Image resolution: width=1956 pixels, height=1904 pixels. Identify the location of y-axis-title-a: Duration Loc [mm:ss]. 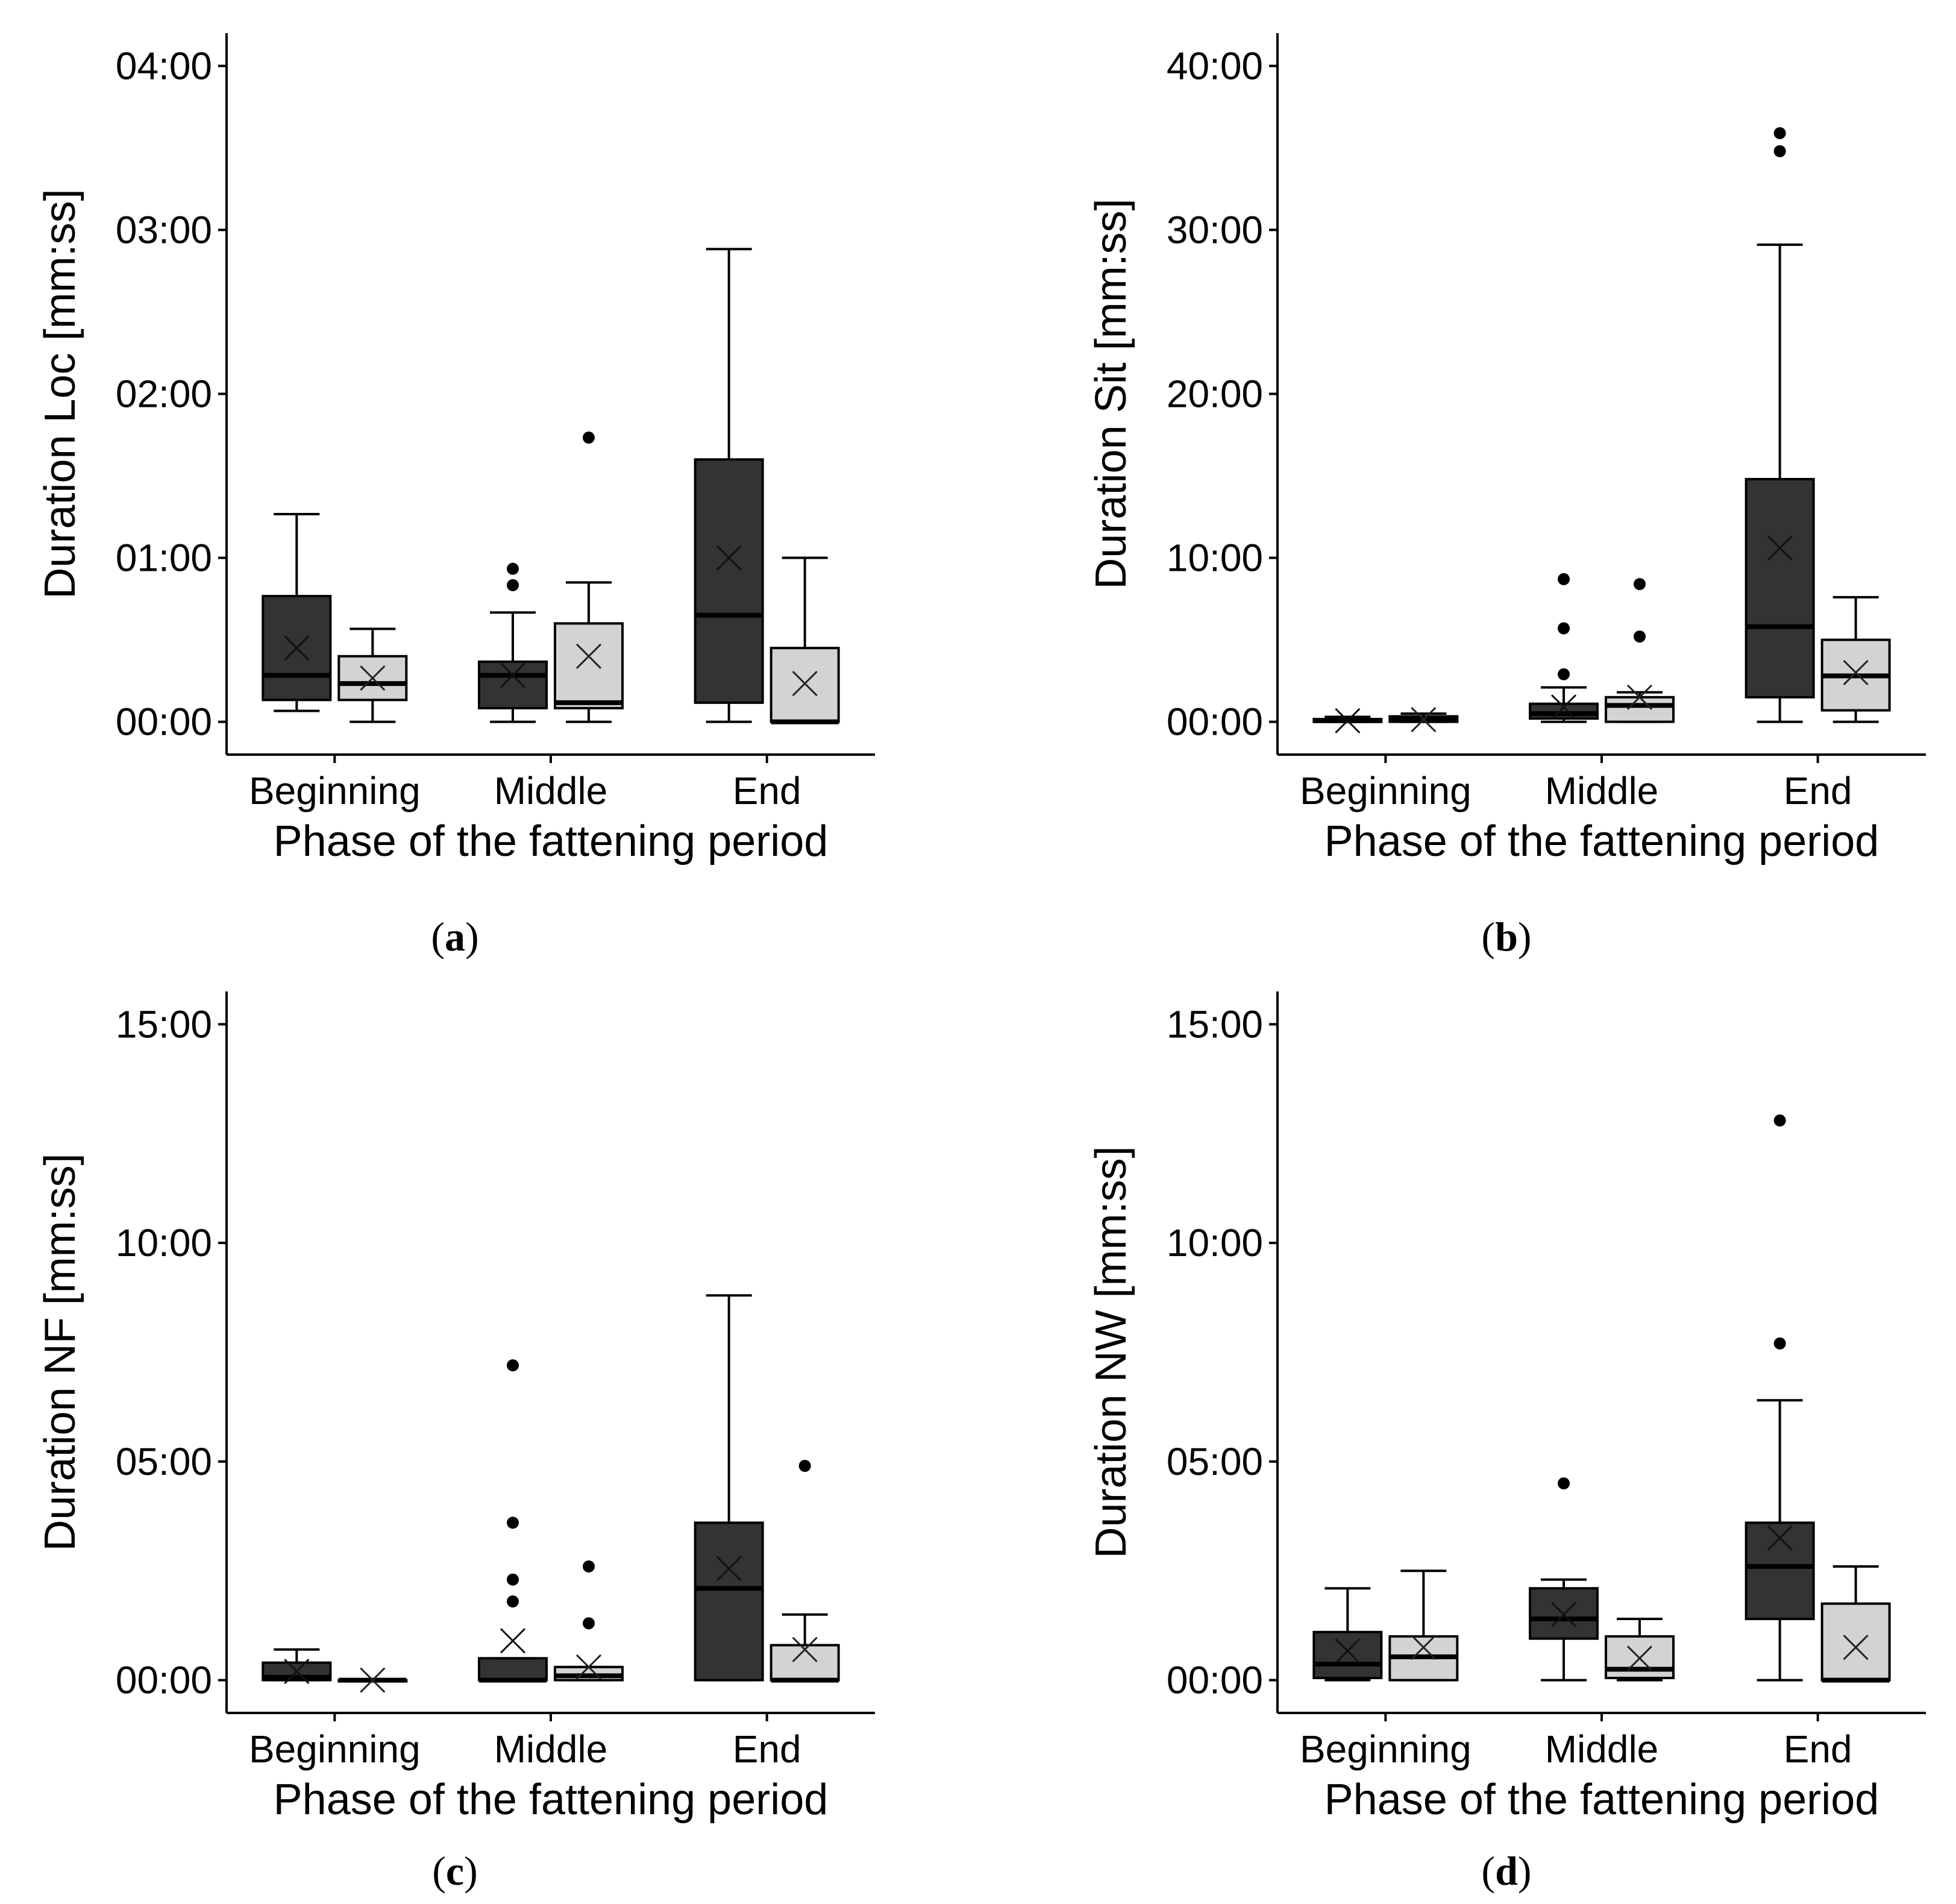
(60, 394).